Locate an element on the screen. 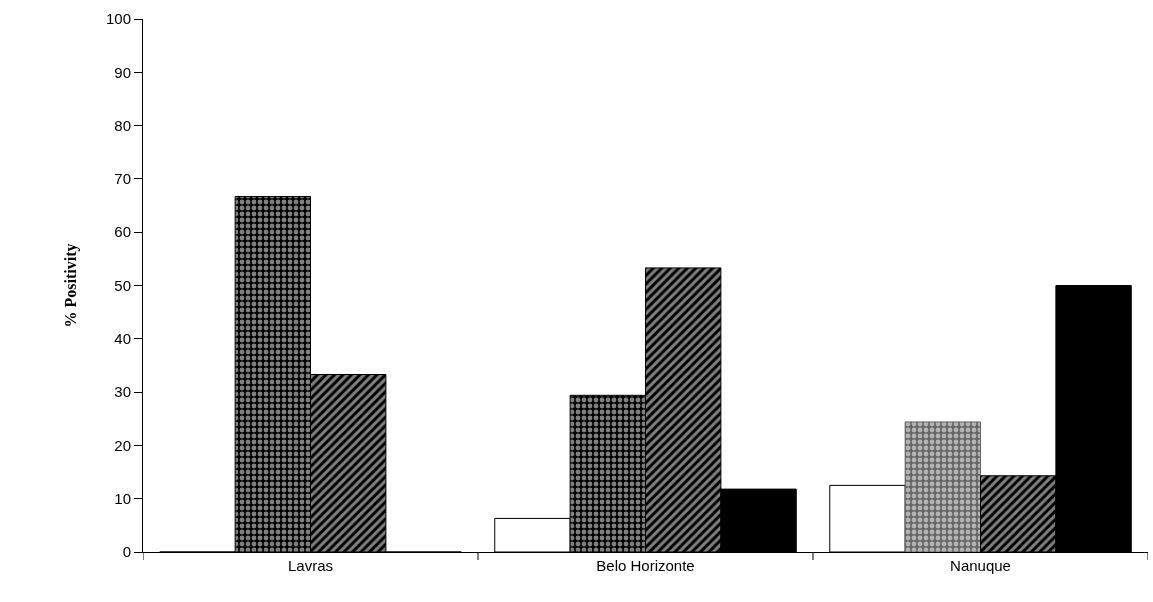 The width and height of the screenshot is (1153, 602). y-tick-label: 10 is located at coordinates (122, 498).